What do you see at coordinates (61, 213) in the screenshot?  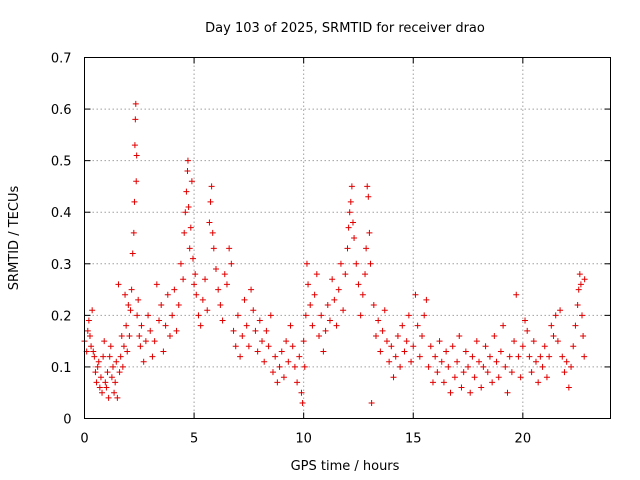 I see `y-tick-label: 0.4` at bounding box center [61, 213].